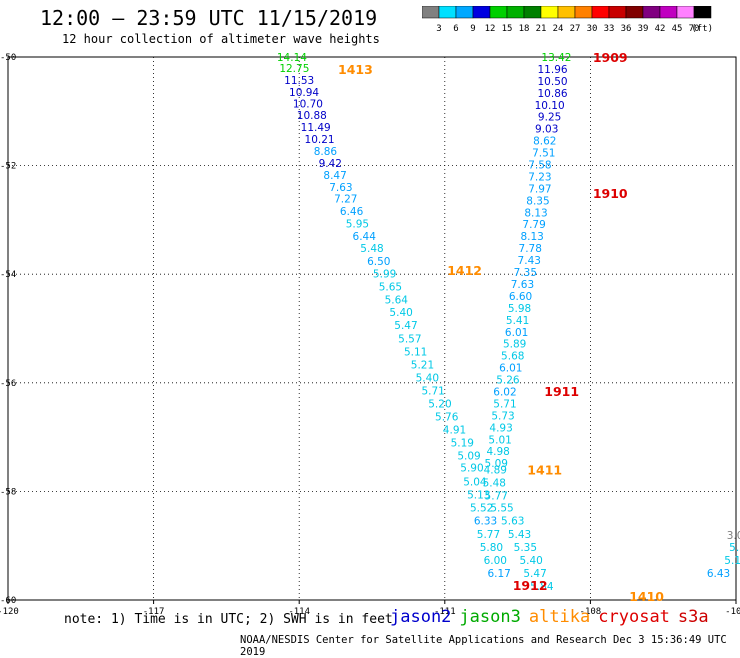  What do you see at coordinates (485, 522) in the screenshot?
I see `swh-value-label: 6.33` at bounding box center [485, 522].